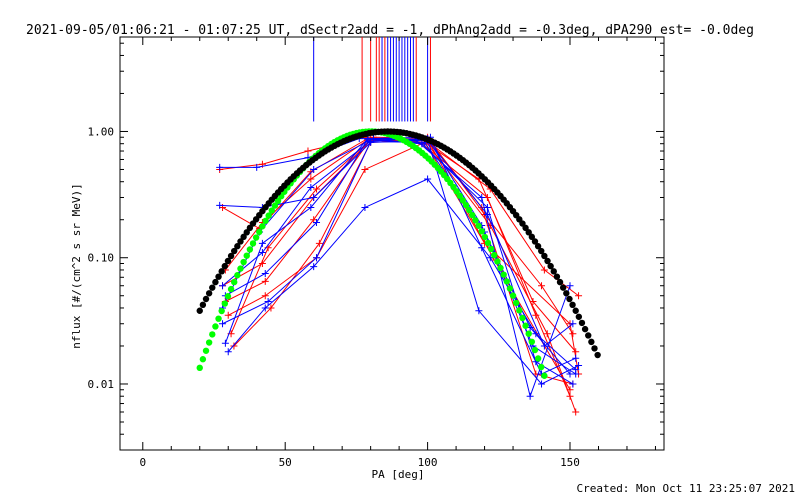 Image resolution: width=800 pixels, height=500 pixels. Describe the element at coordinates (428, 462) in the screenshot. I see `x-tick-label: 100` at that location.